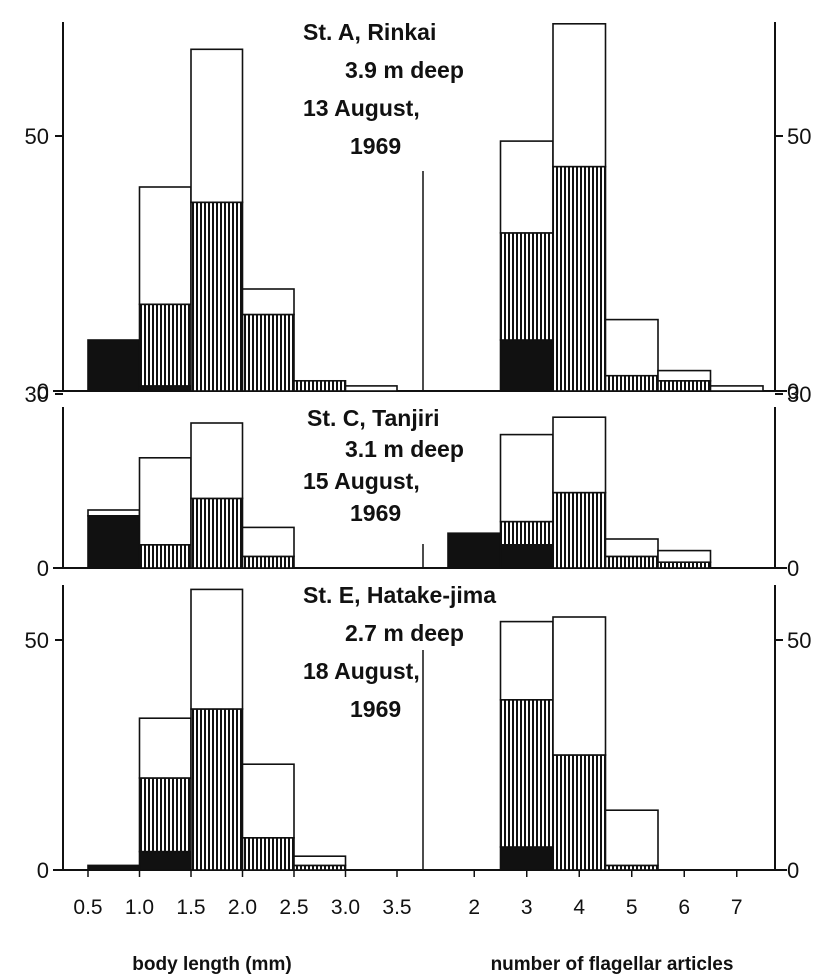 This screenshot has width=837, height=977. What do you see at coordinates (139, 907) in the screenshot?
I see `x-tick-label-length: 1.0` at bounding box center [139, 907].